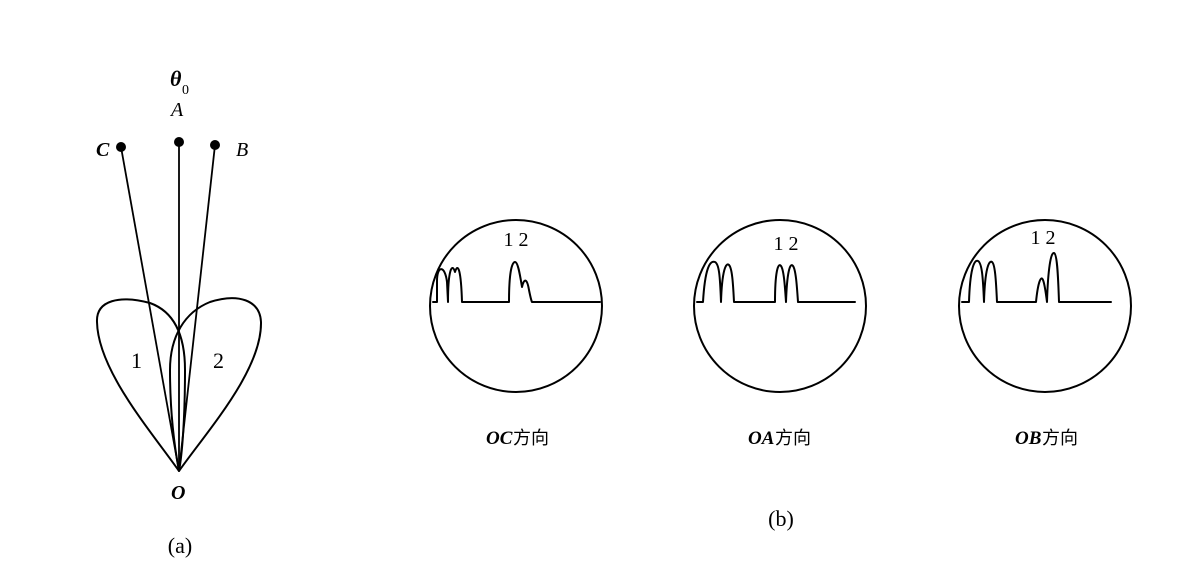 The height and width of the screenshot is (565, 1189). I want to click on direction-letters: OB, so click(1028, 438).